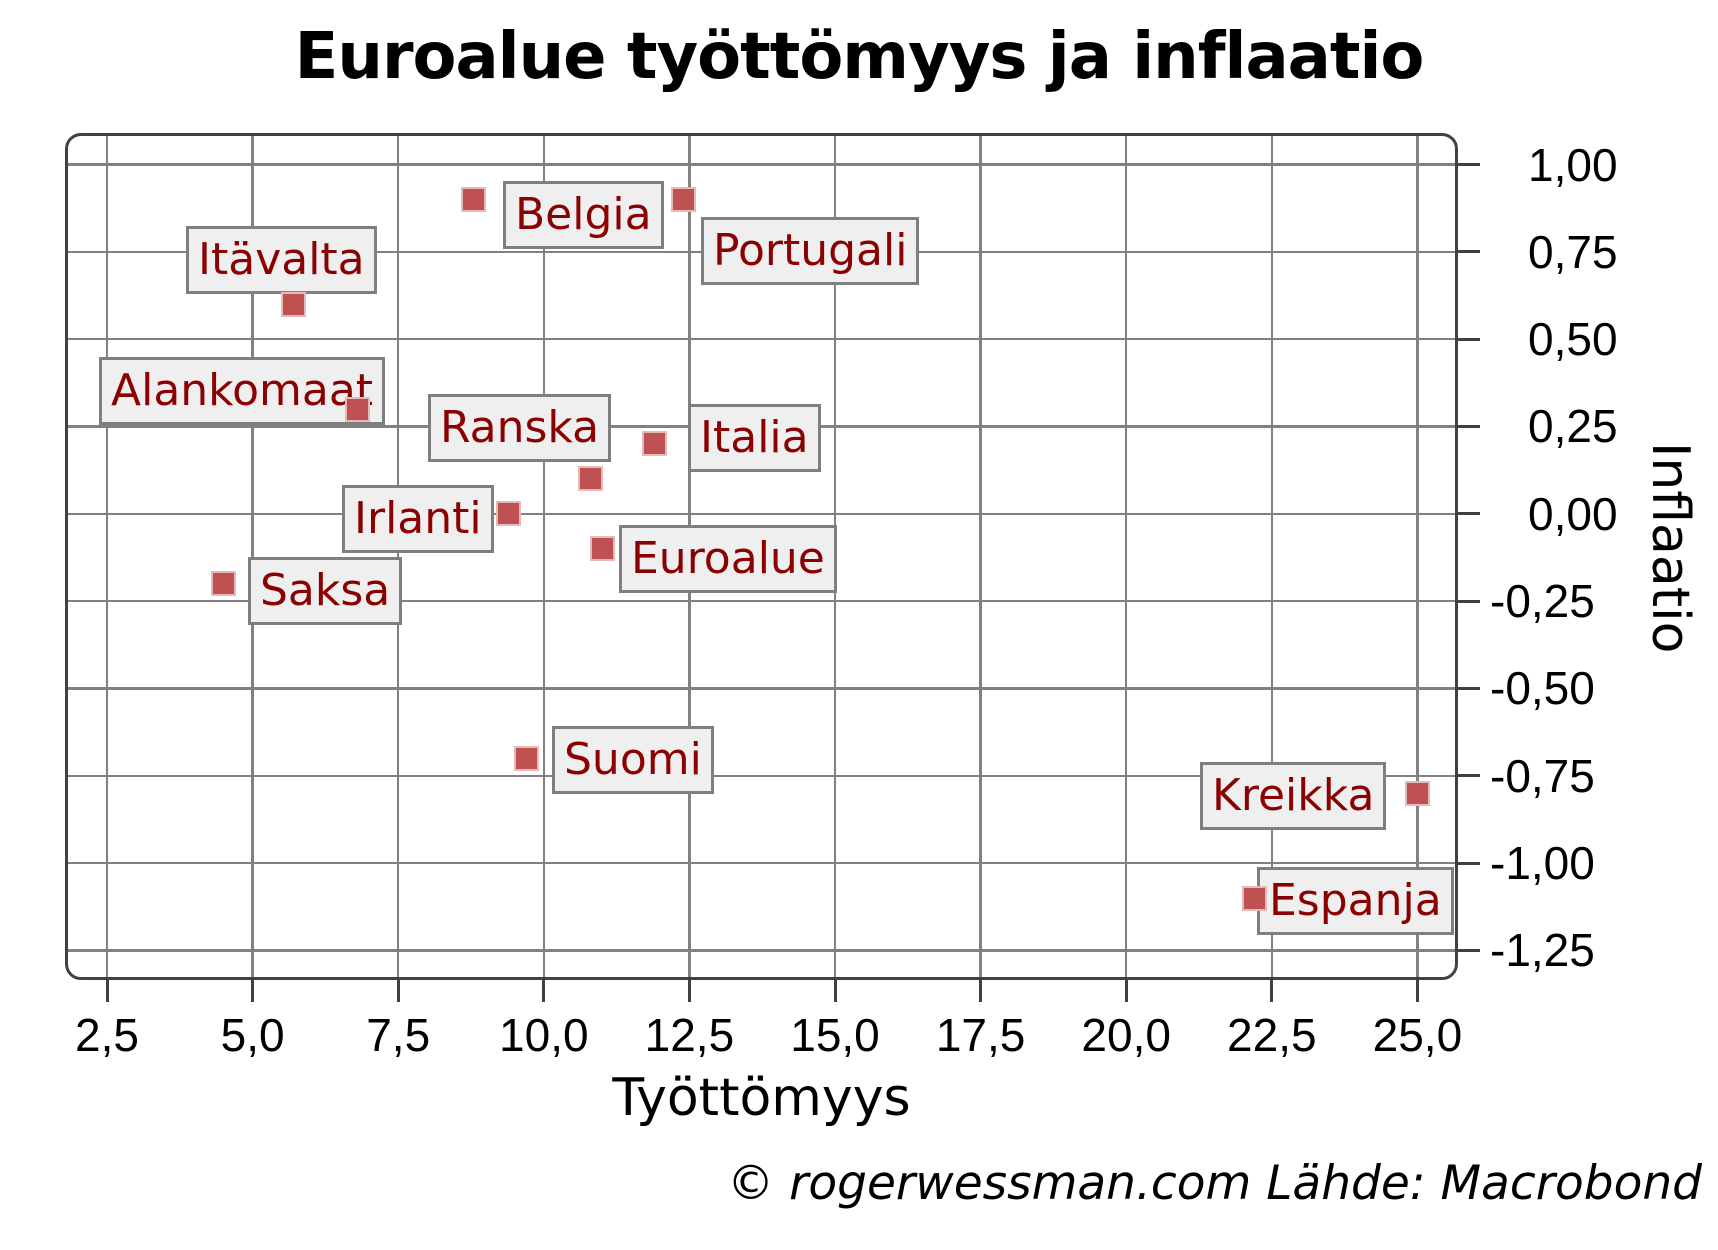 The width and height of the screenshot is (1718, 1250). I want to click on y-tick-label: -1,25, so click(1542, 950).